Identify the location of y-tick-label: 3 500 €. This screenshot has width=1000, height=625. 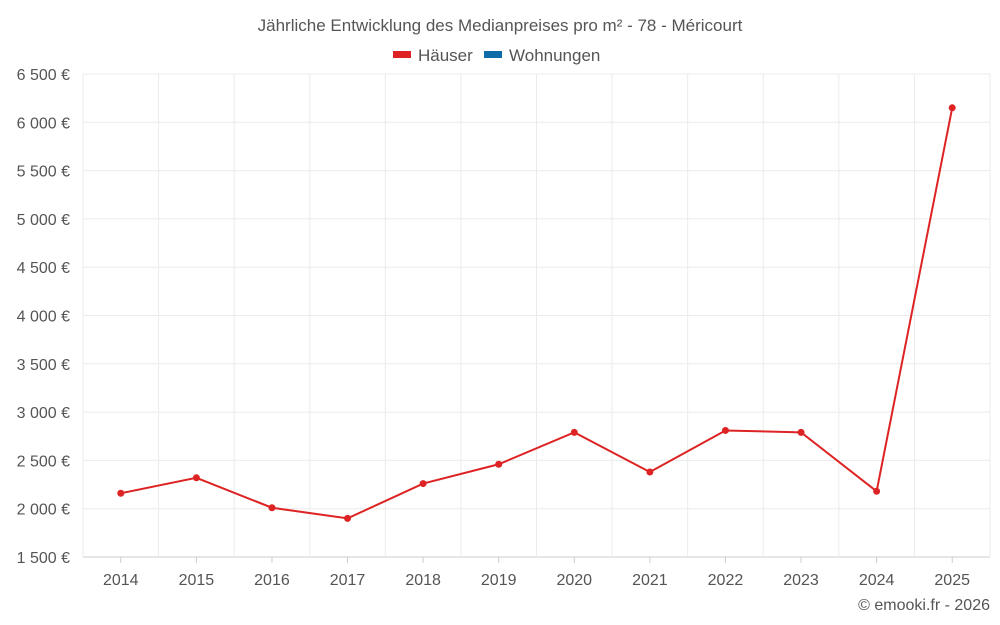
(43, 365).